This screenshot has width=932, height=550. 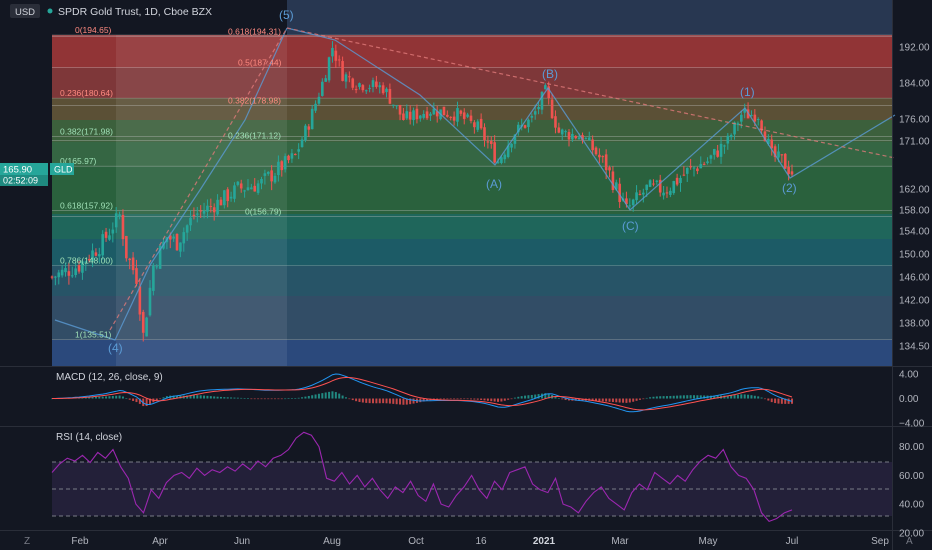 What do you see at coordinates (914, 324) in the screenshot?
I see `price-tick-label: 138.00` at bounding box center [914, 324].